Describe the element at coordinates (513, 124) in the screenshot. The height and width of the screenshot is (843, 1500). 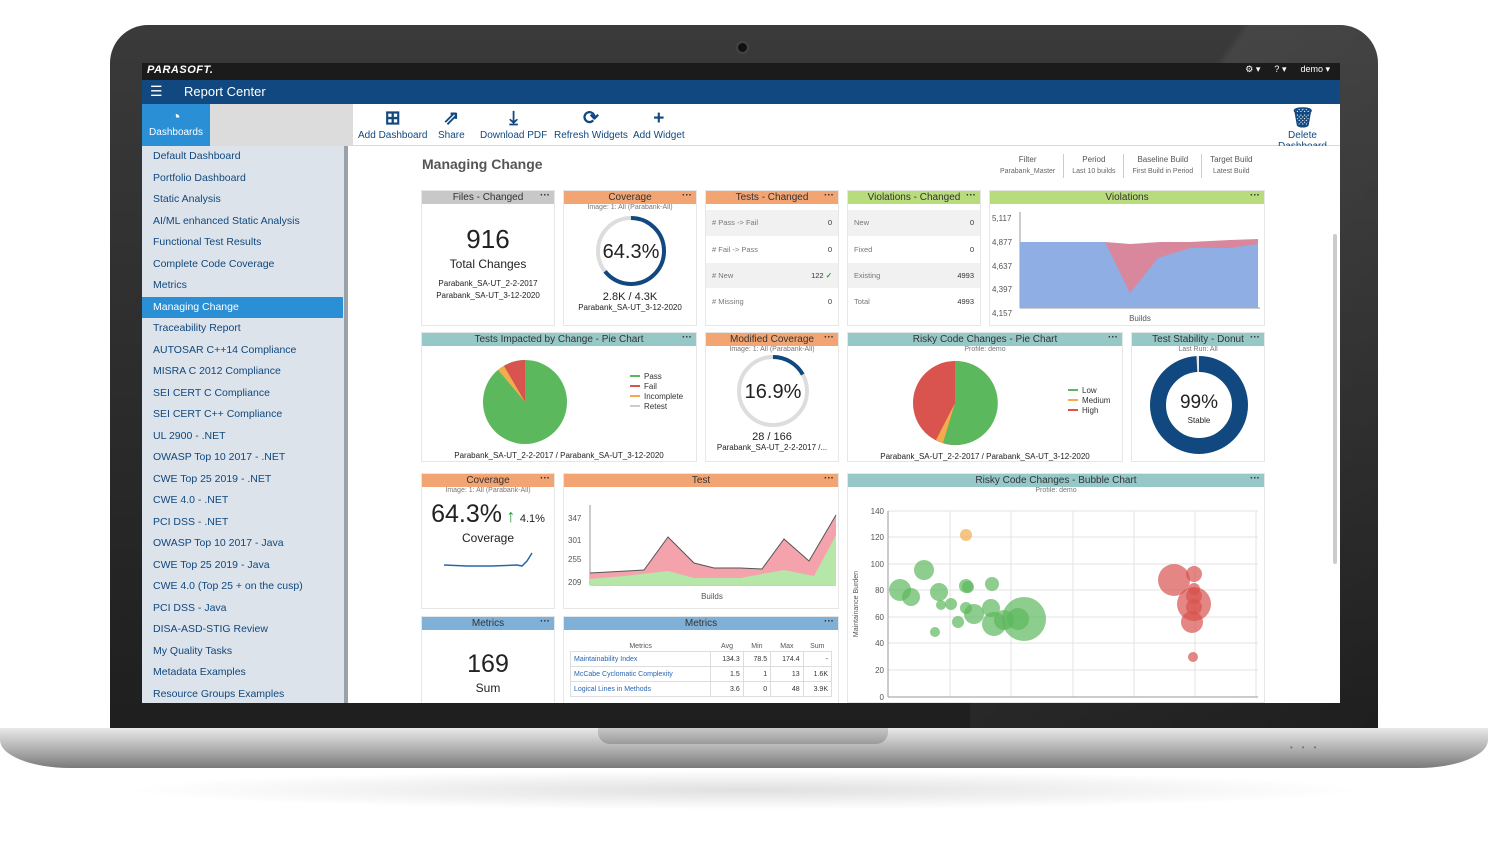
I see `download-pdf-button: ⤓ Download PDF` at that location.